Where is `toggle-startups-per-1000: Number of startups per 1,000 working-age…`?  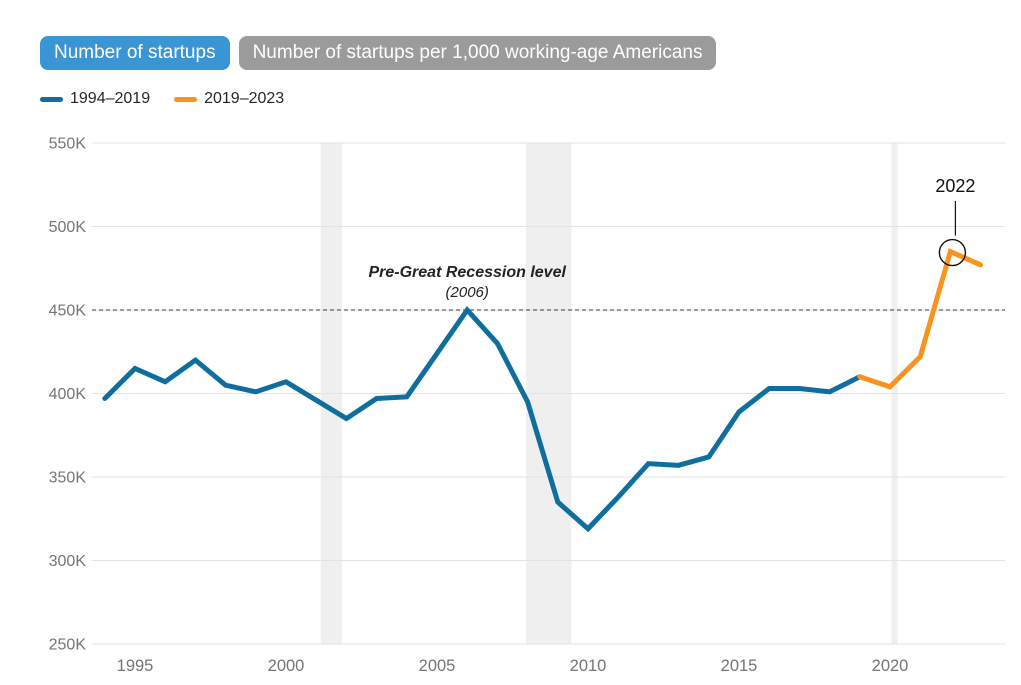
toggle-startups-per-1000: Number of startups per 1,000 working-age… is located at coordinates (477, 53).